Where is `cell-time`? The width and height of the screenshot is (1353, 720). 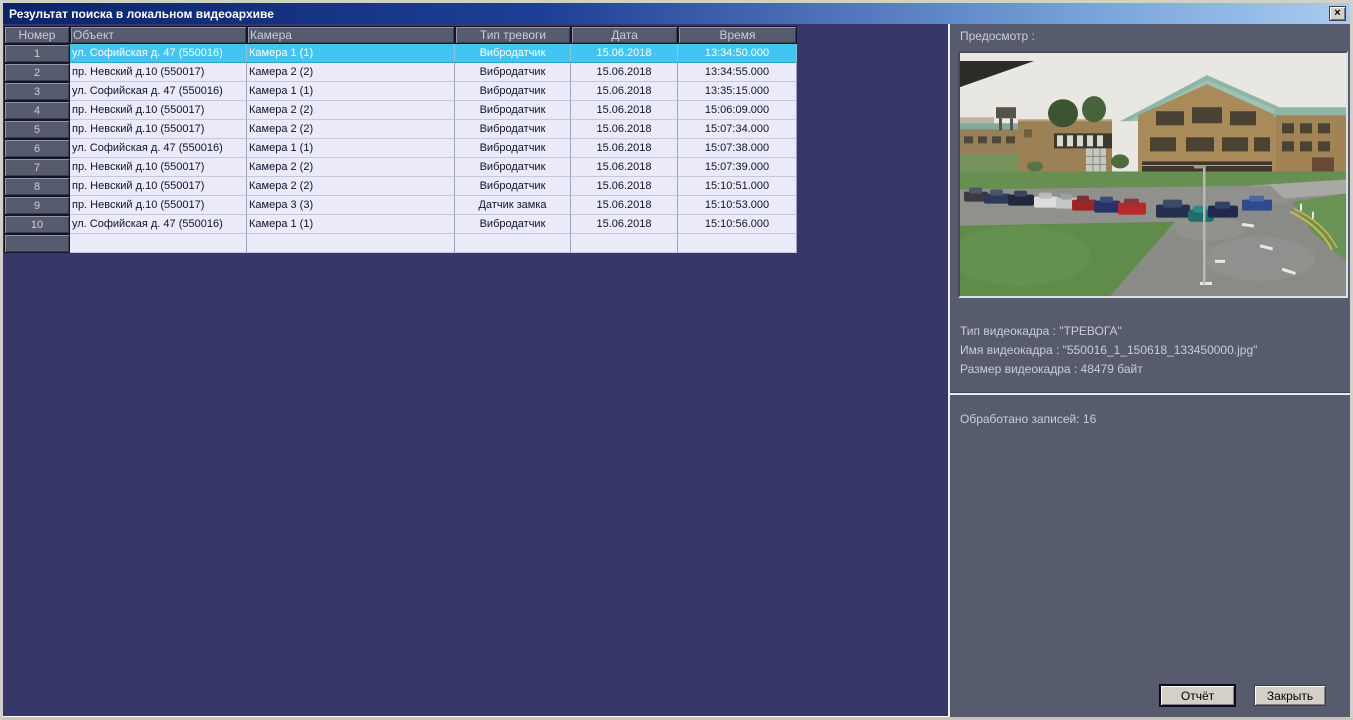
cell-time is located at coordinates (737, 243).